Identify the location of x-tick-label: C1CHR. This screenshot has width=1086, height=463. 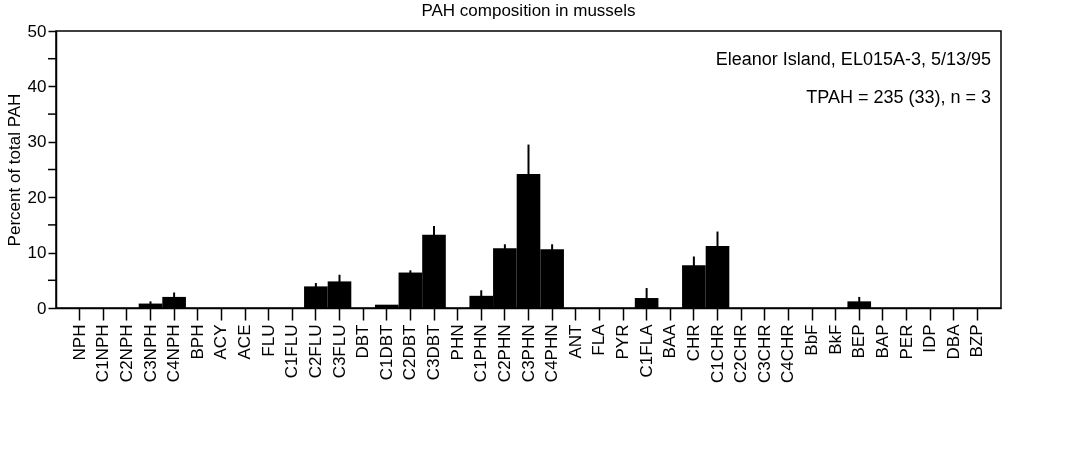
(717, 354).